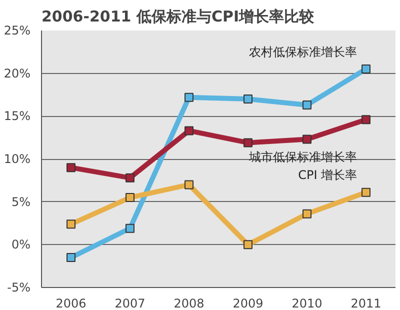 The height and width of the screenshot is (310, 400). What do you see at coordinates (179, 17) in the screenshot?
I see `chart-title: 2006-2011 低保标准与CPI增长率比较` at bounding box center [179, 17].